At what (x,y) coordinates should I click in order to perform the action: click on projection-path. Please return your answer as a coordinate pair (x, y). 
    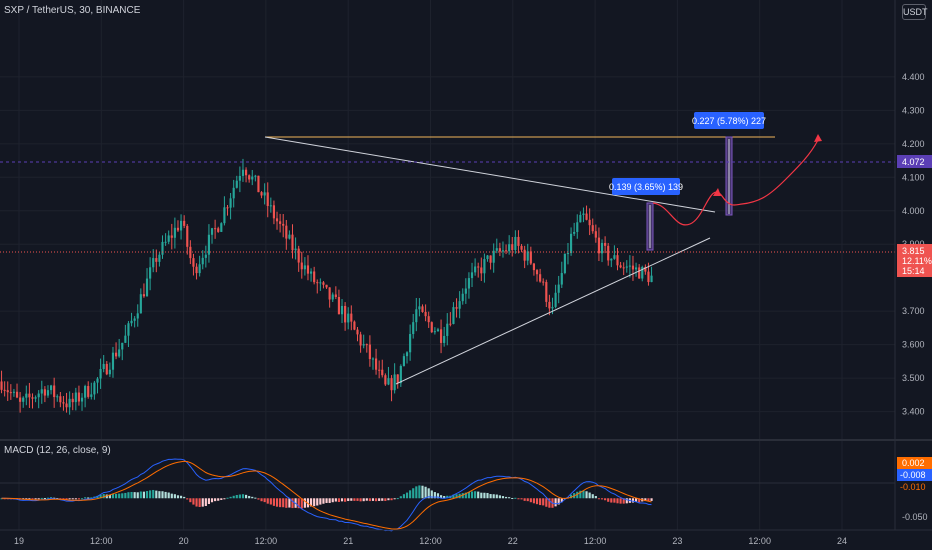
    Looking at the image, I should click on (735, 182).